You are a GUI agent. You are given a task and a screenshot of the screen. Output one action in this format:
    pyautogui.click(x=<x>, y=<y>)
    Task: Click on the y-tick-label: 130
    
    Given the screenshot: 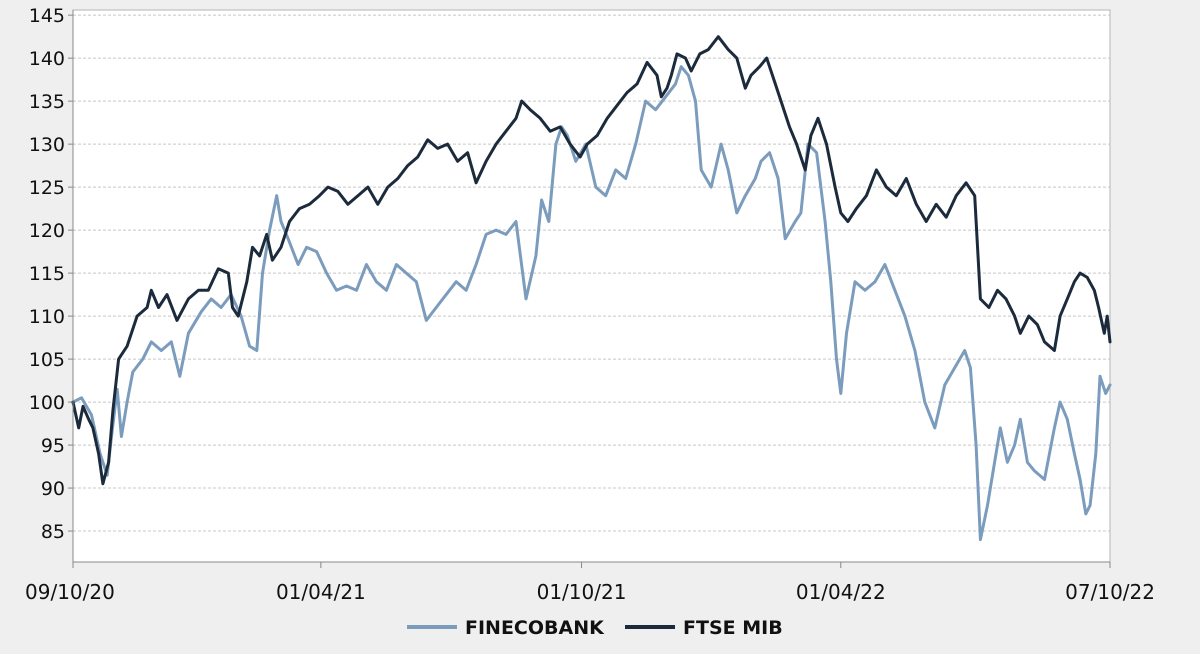 What is the action you would take?
    pyautogui.click(x=47, y=145)
    